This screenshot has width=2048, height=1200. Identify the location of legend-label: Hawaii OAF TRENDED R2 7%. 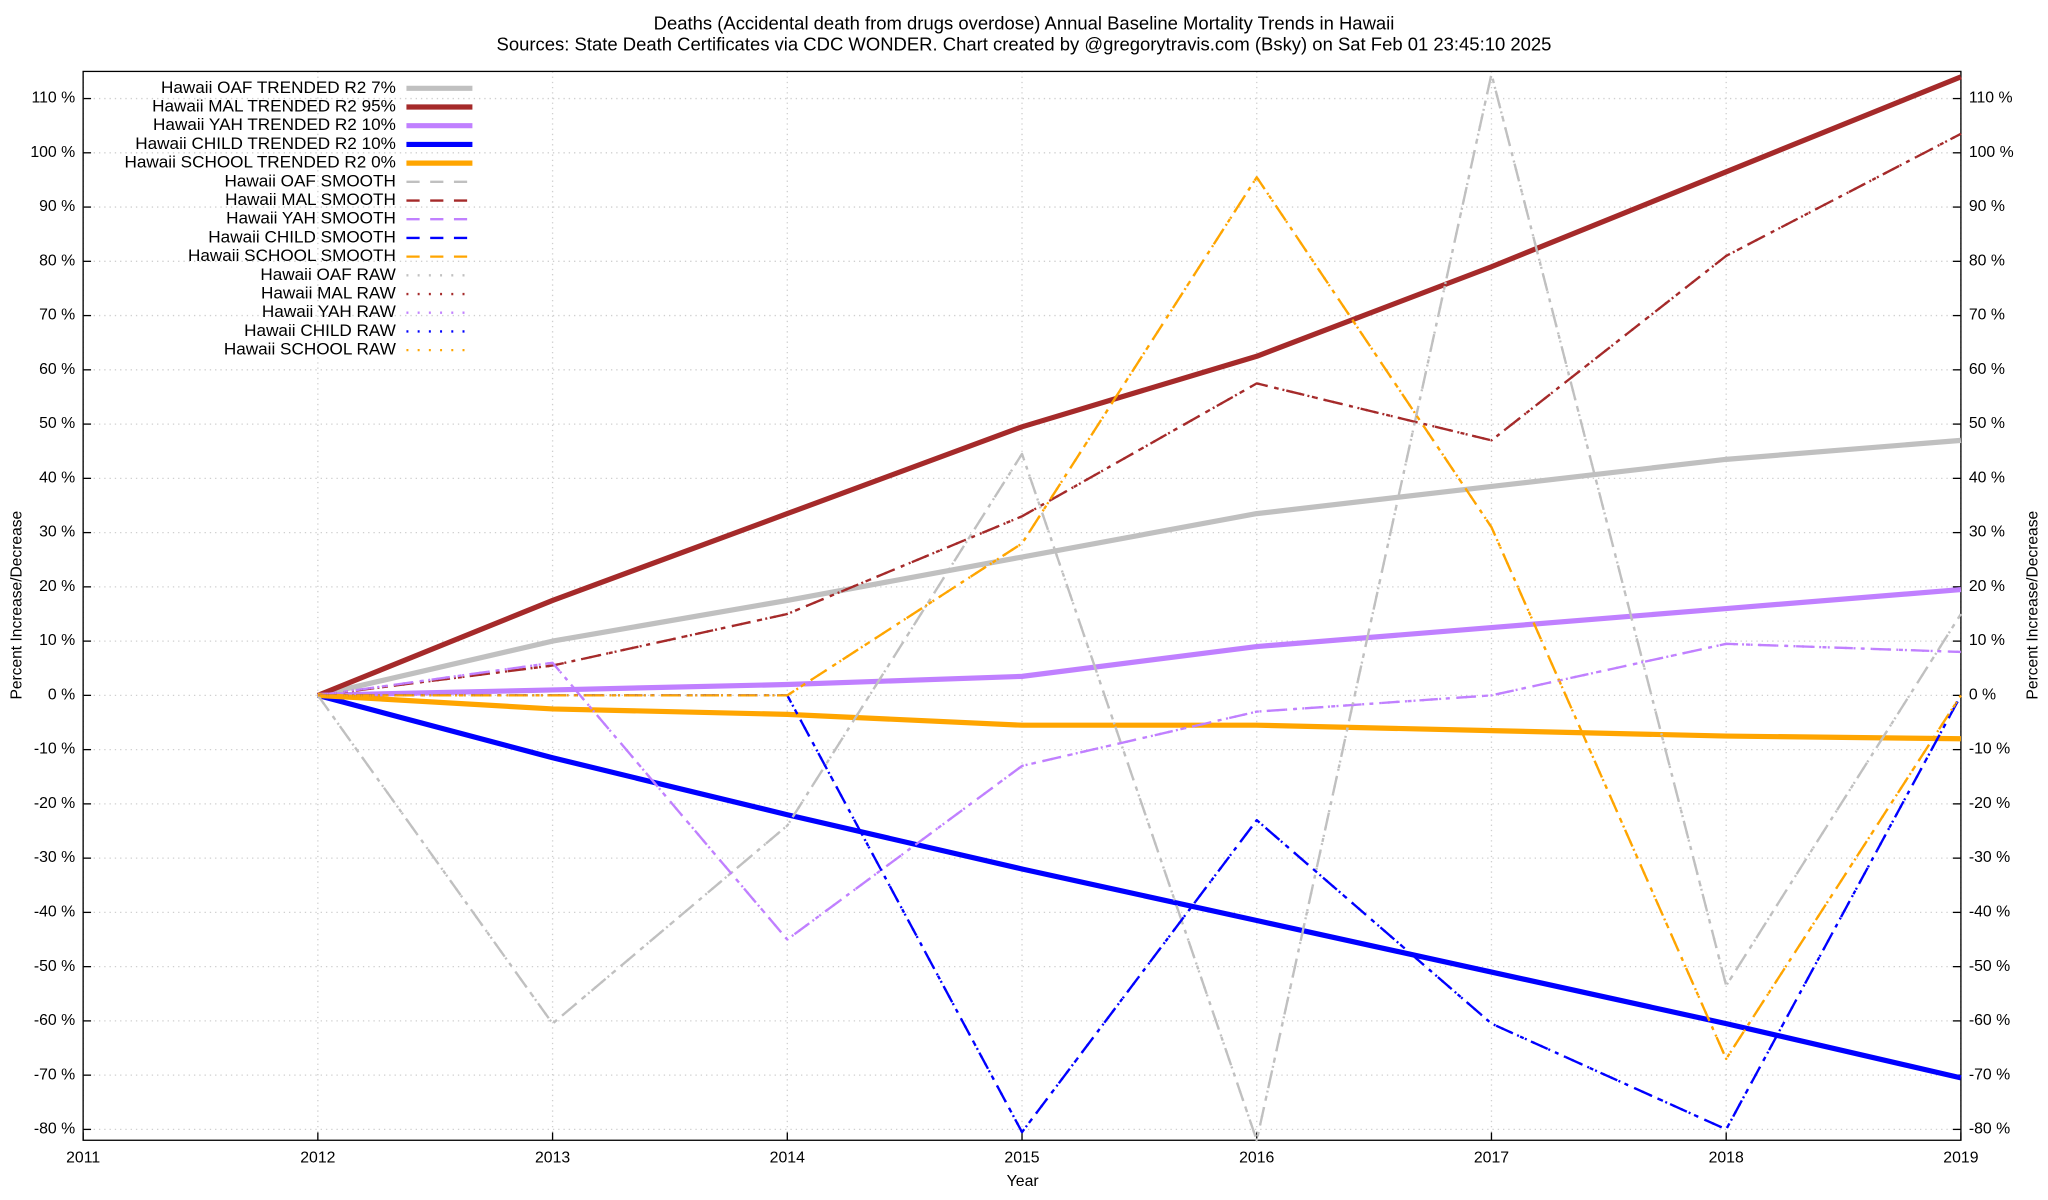
(278, 87).